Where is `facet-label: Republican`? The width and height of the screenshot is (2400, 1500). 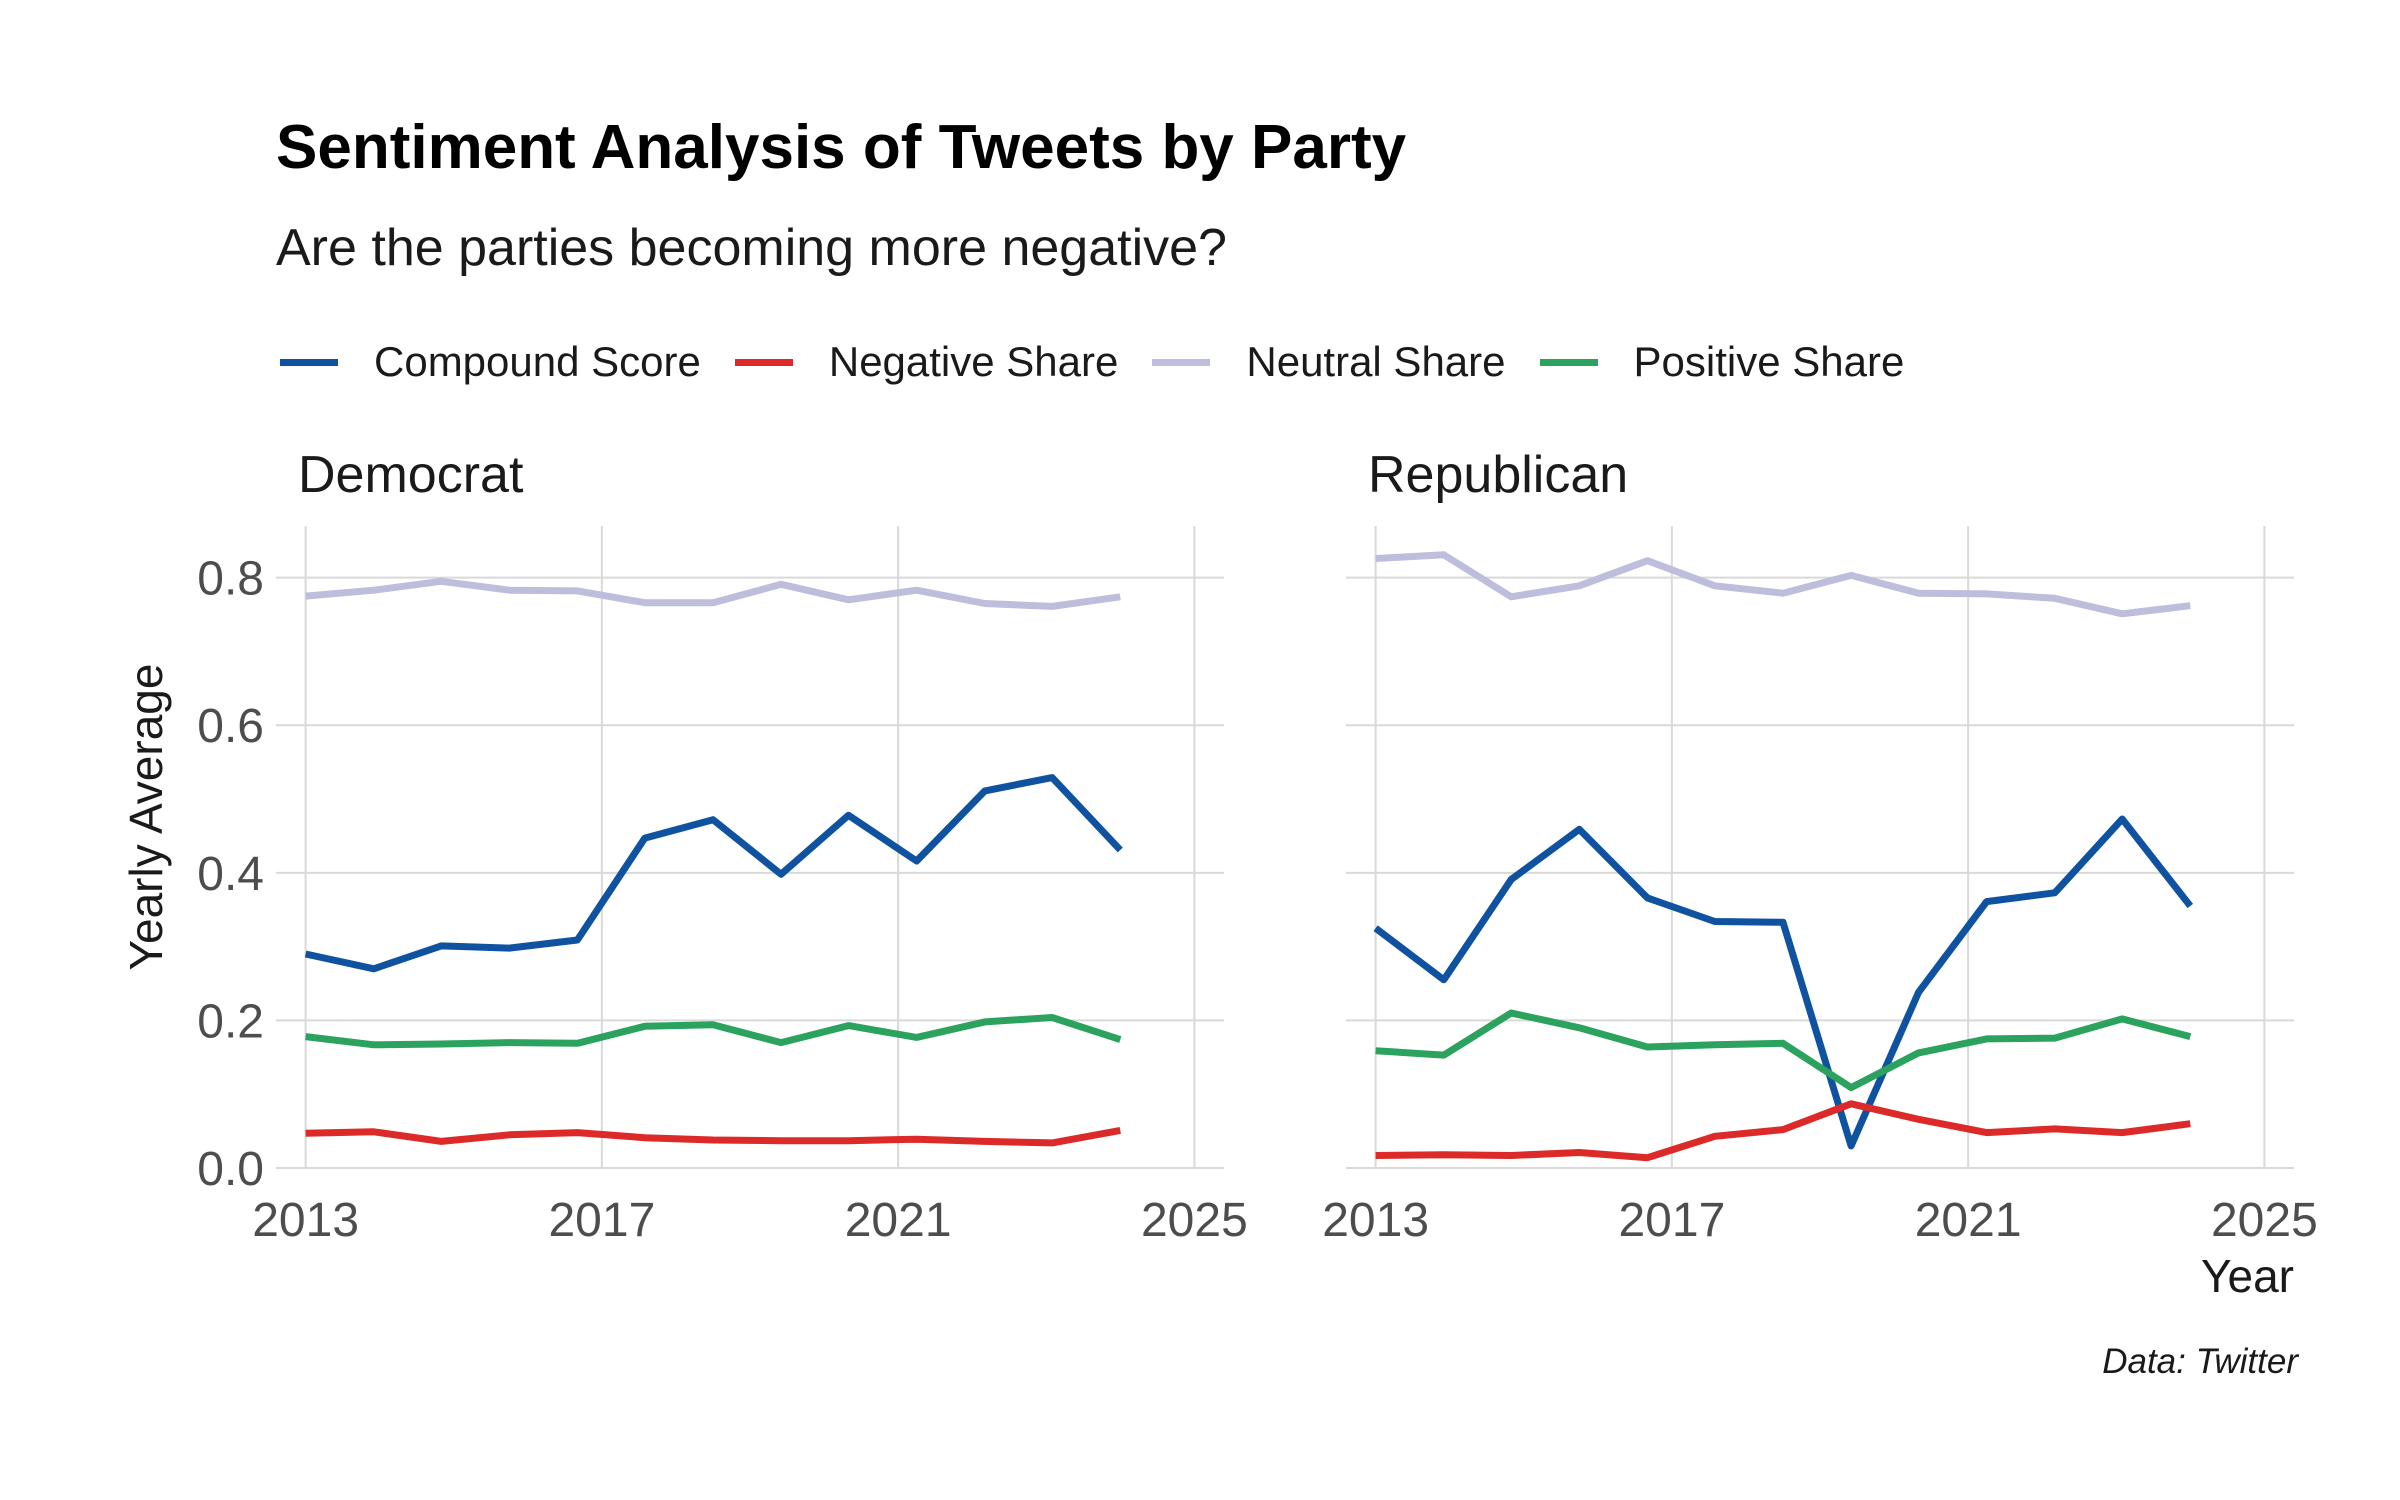
facet-label: Republican is located at coordinates (1498, 475).